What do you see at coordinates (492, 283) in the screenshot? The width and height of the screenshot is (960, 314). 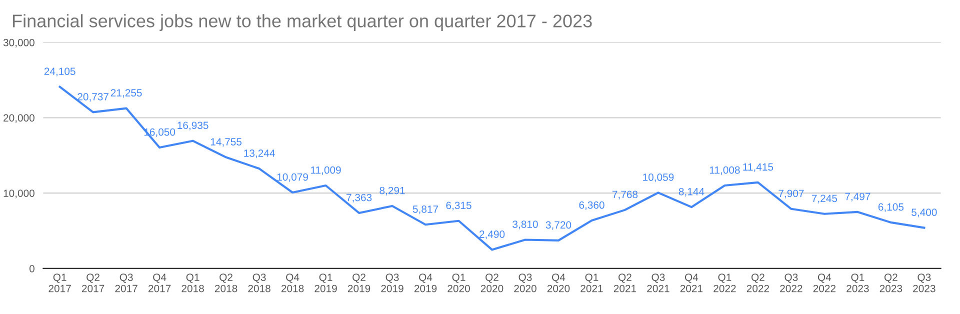 I see `x-tick-label: Q2 2020` at bounding box center [492, 283].